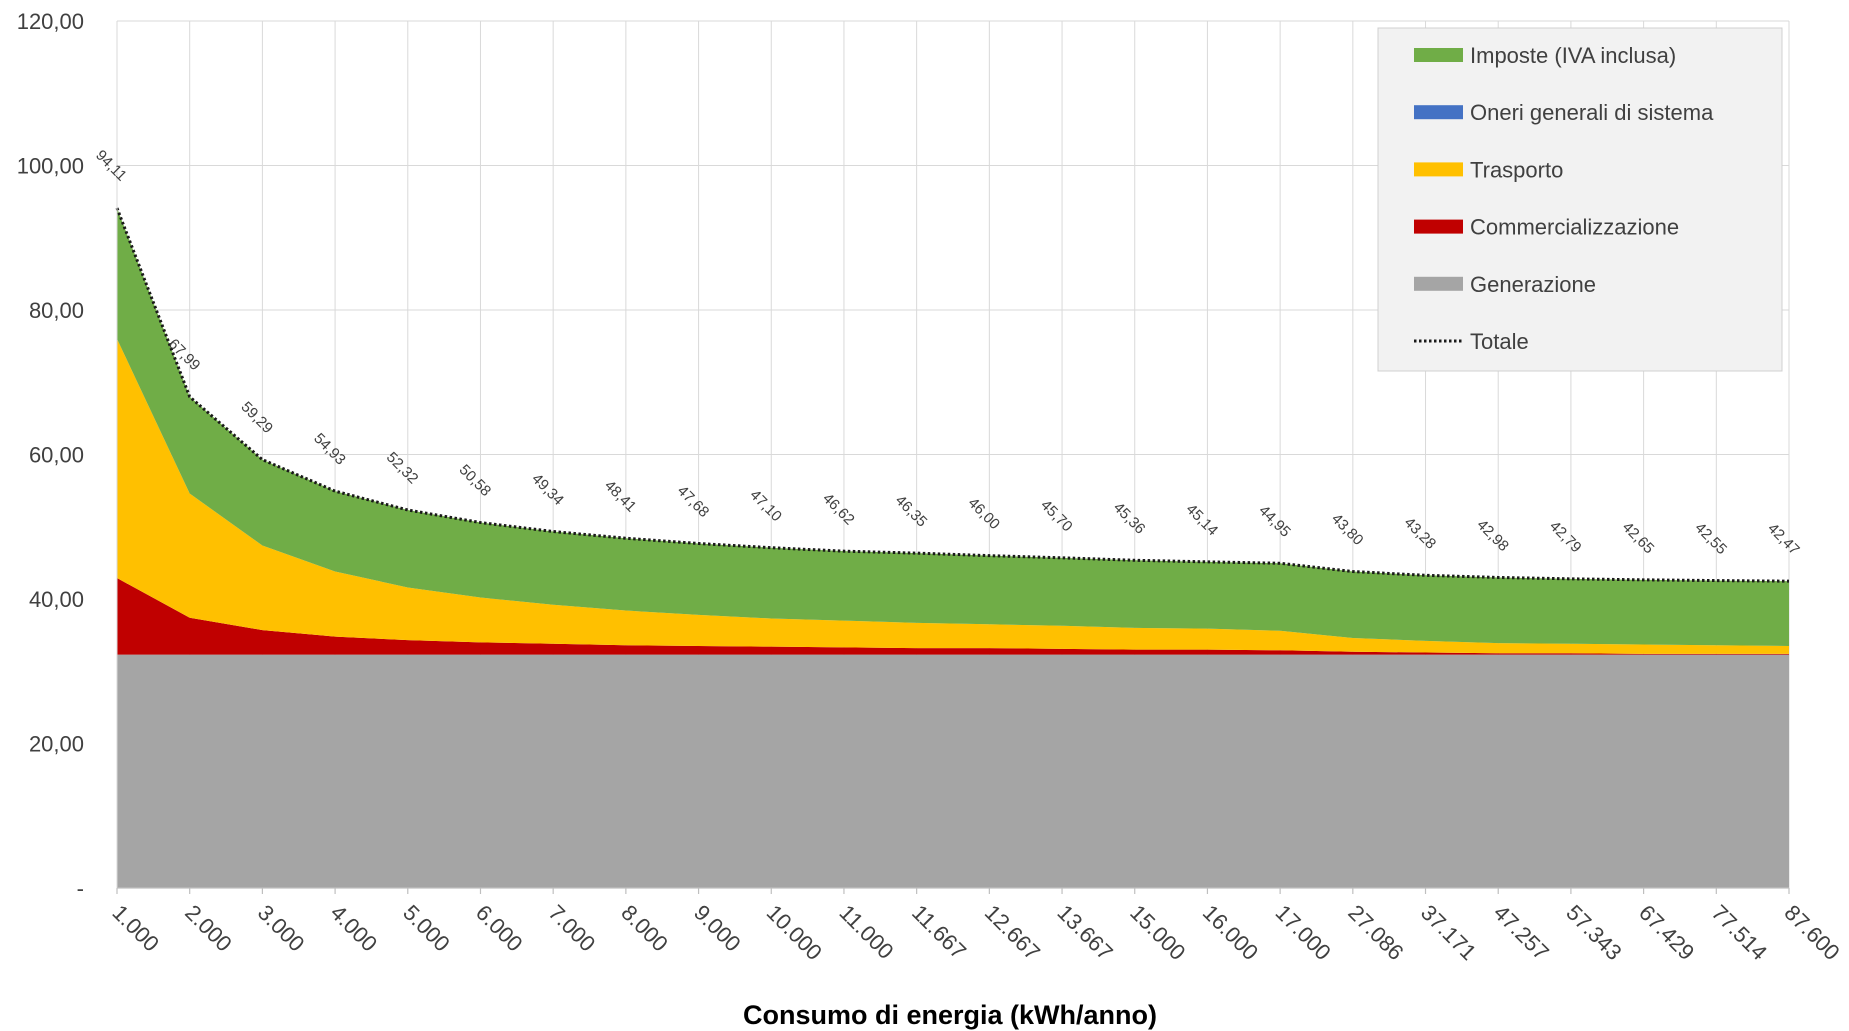 The image size is (1849, 1031). What do you see at coordinates (111, 166) in the screenshot?
I see `total-data-label: 94,11` at bounding box center [111, 166].